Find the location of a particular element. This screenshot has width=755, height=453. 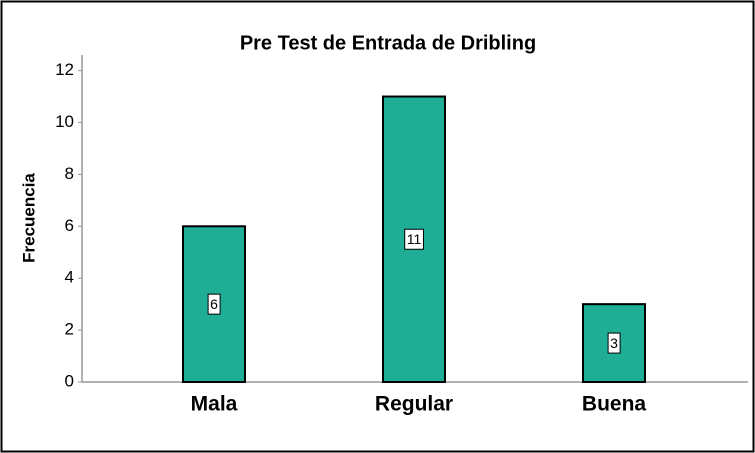

bar is located at coordinates (214, 304).